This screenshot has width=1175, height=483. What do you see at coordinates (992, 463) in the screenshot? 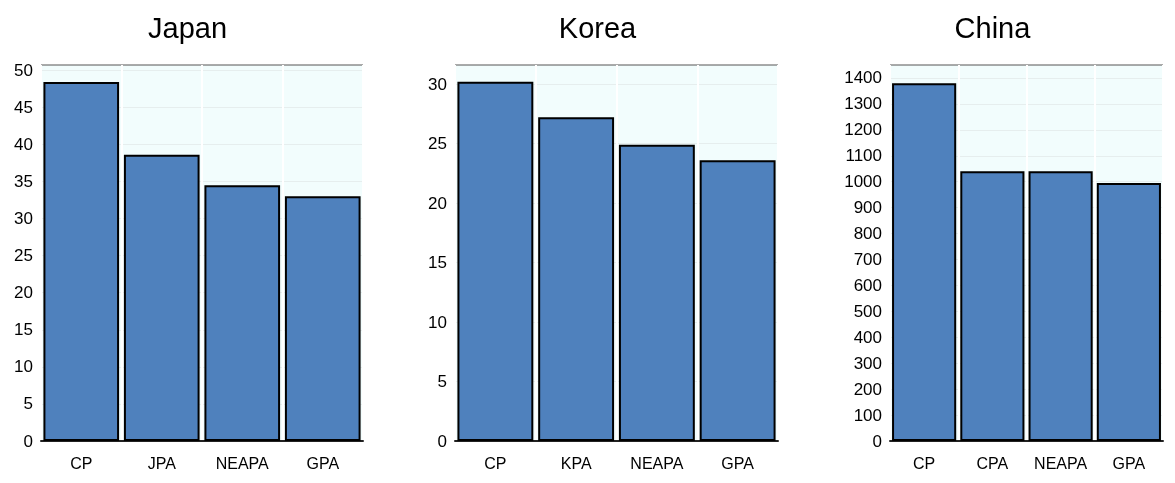
I see `x-tick-label: CPA` at bounding box center [992, 463].